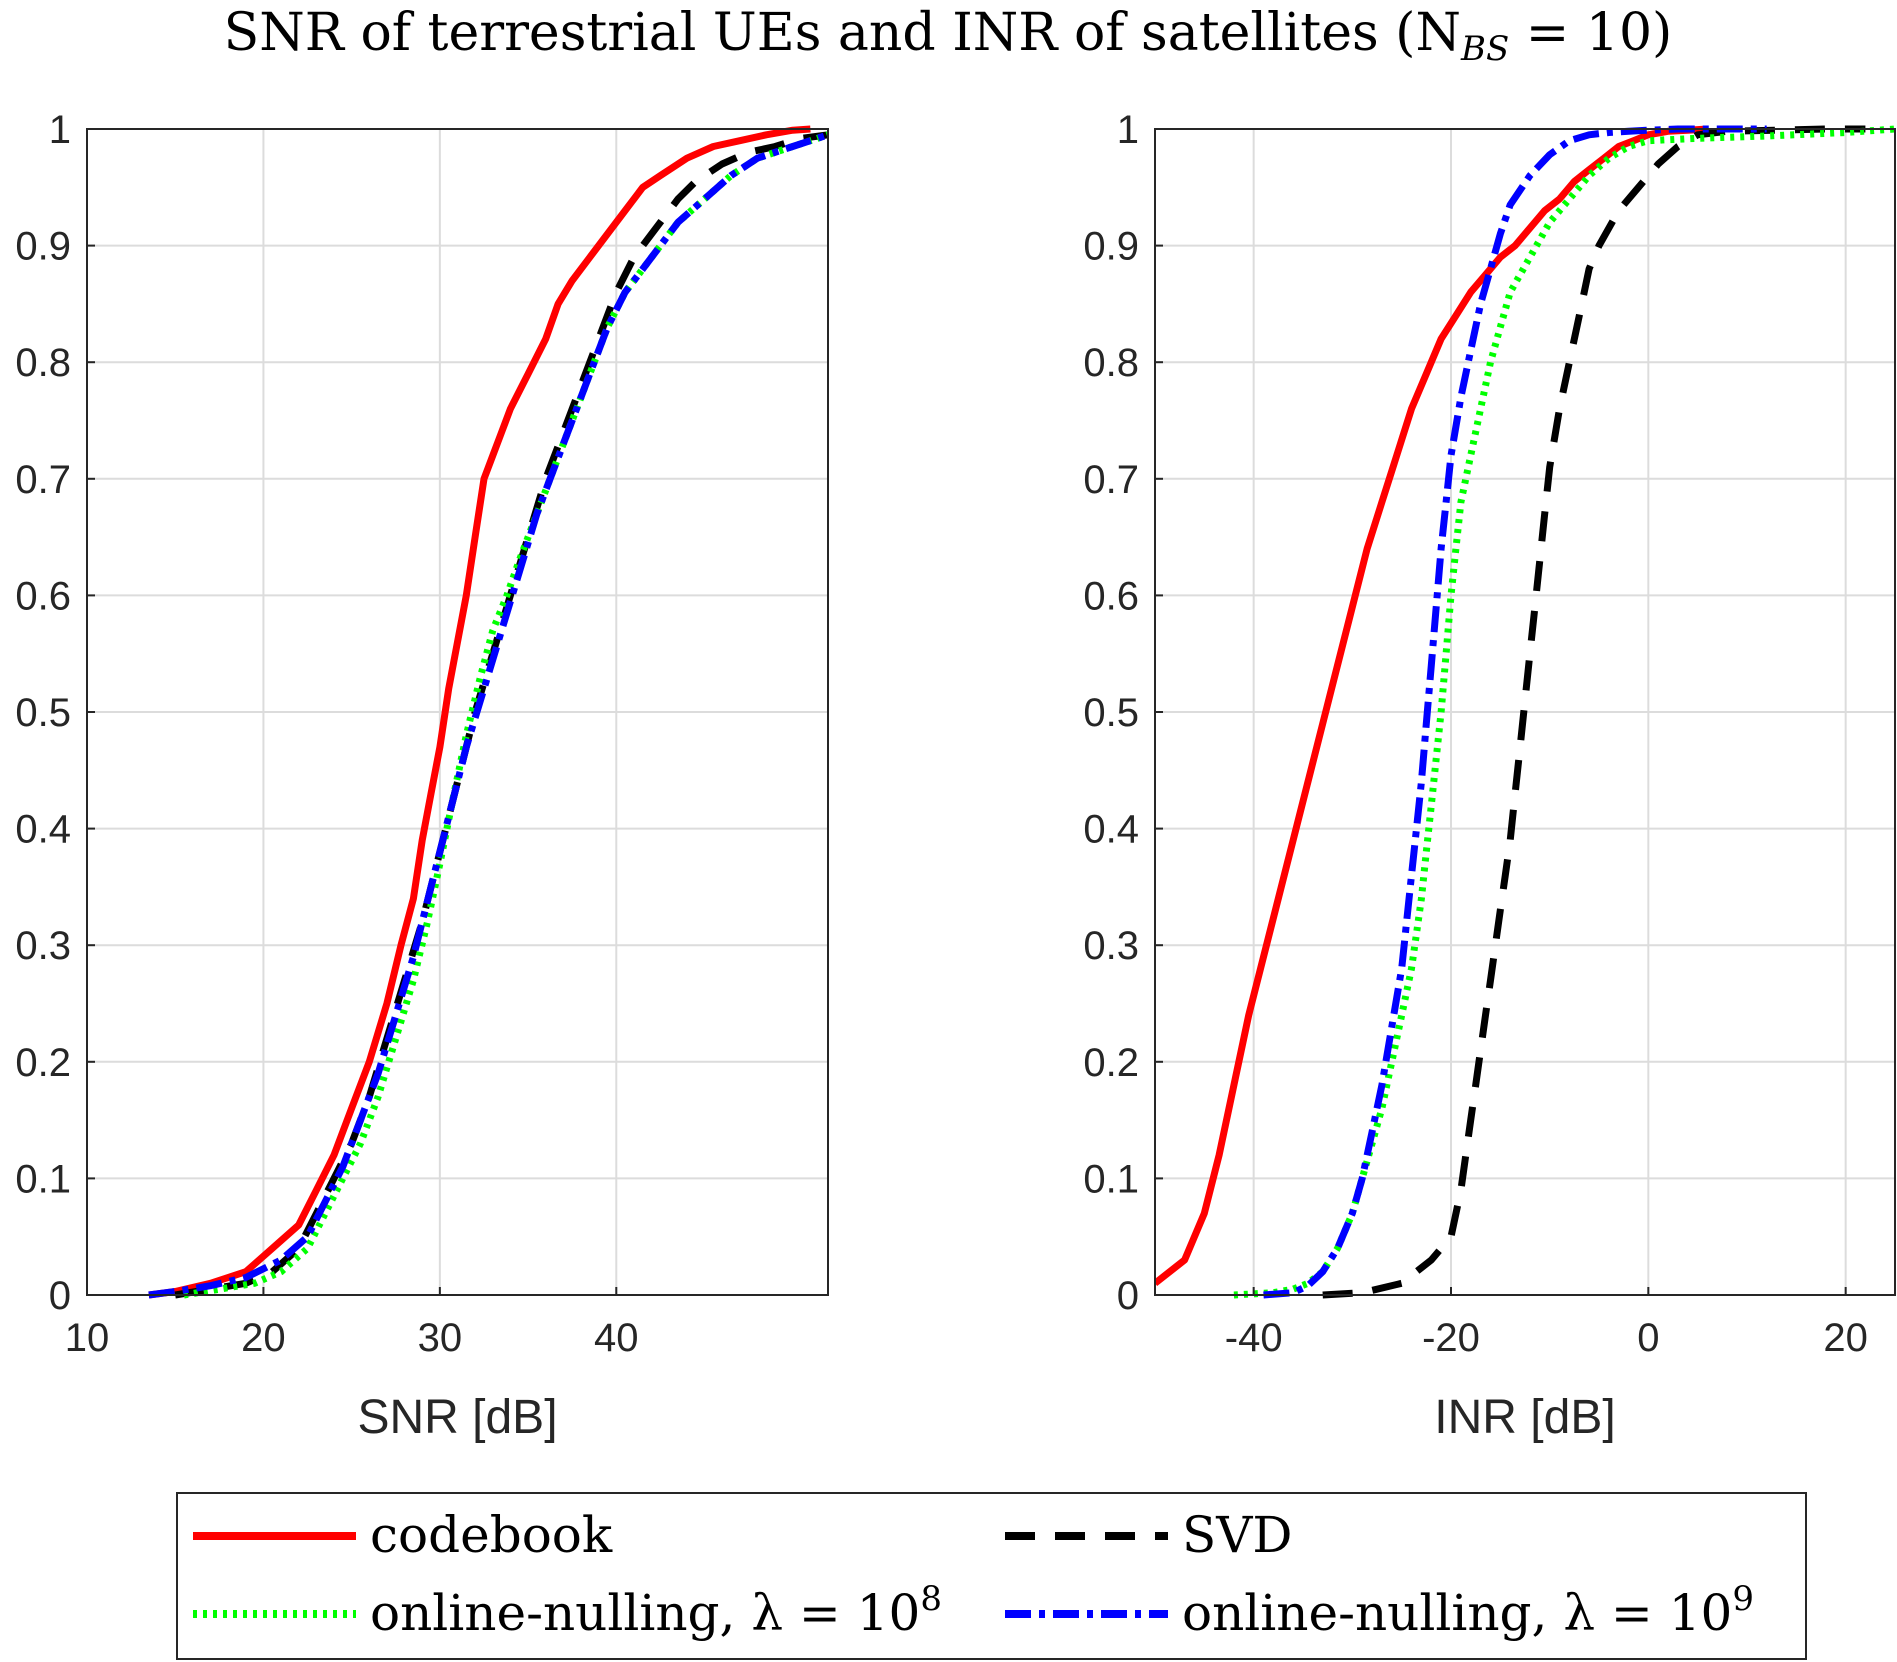 Image resolution: width=1897 pixels, height=1662 pixels. I want to click on x-tick-label: 0, so click(1648, 1338).